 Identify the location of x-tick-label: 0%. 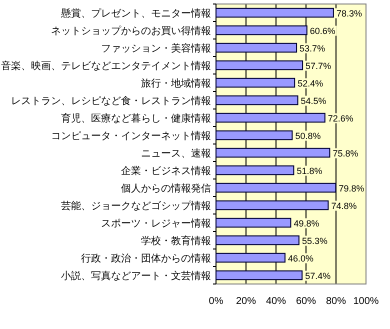
(216, 301).